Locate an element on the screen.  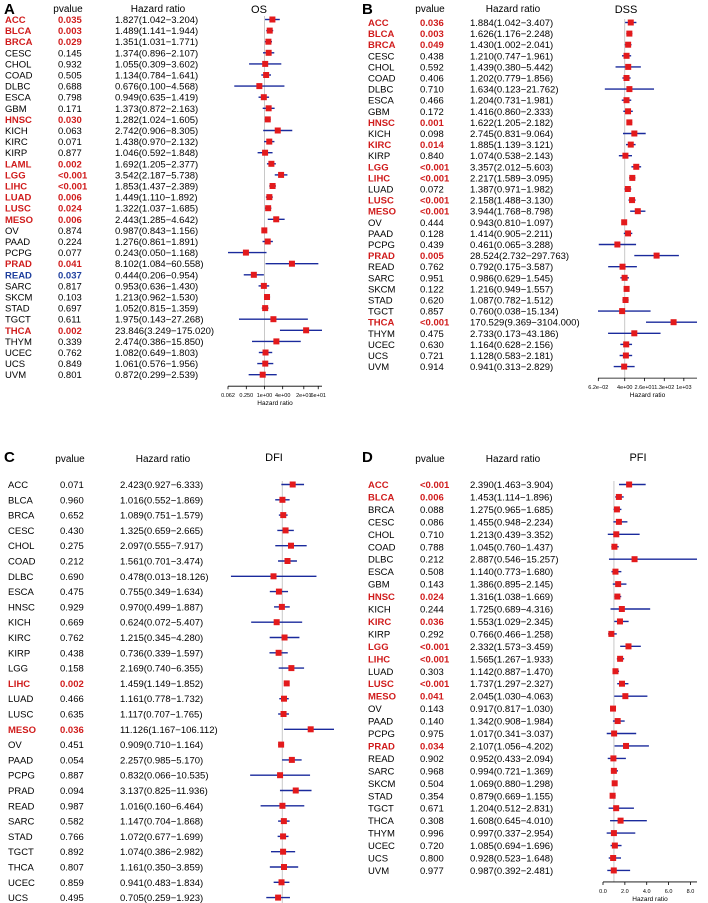
hazard-ratio-label: 0.444(0.206−0.954) is located at coordinates (156, 275).